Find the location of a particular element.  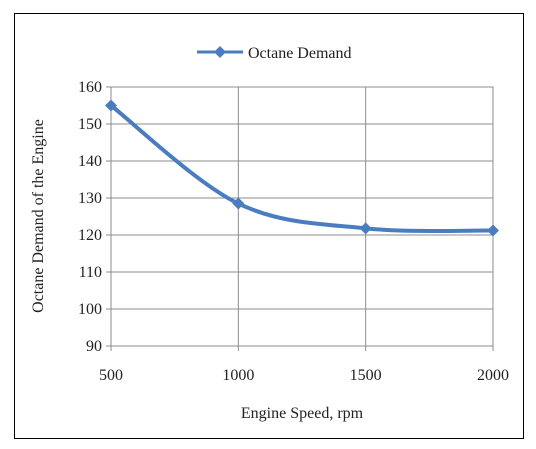

legend-label: Octane Demand is located at coordinates (300, 53).